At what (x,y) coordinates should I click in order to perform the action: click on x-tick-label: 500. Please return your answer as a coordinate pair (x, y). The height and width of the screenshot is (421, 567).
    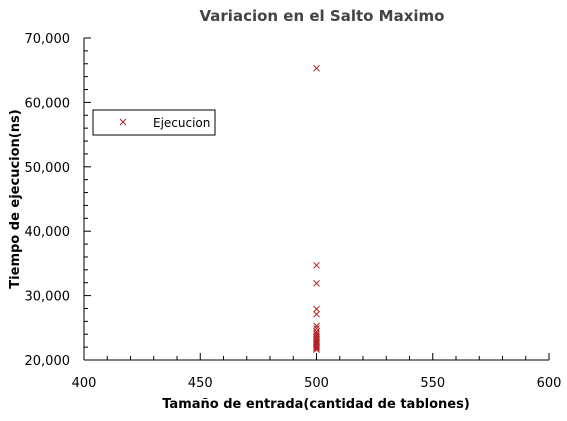
    Looking at the image, I should click on (316, 383).